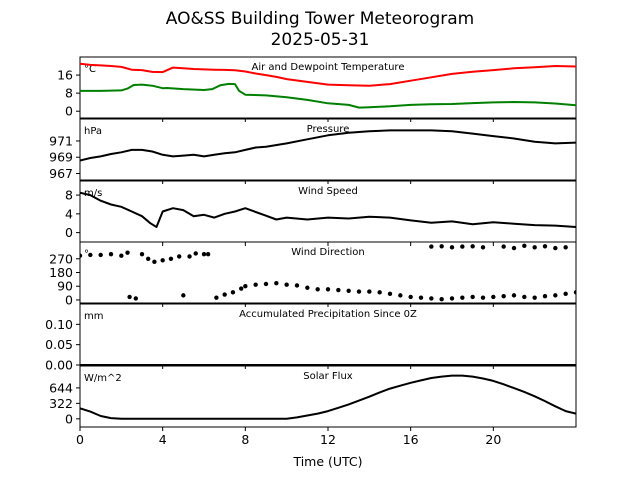 This screenshot has height=480, width=640. I want to click on panel-air-and-dewpoint-temperature: 0 8 16 Air and Dewpoint Temperature °C, so click(317, 89).